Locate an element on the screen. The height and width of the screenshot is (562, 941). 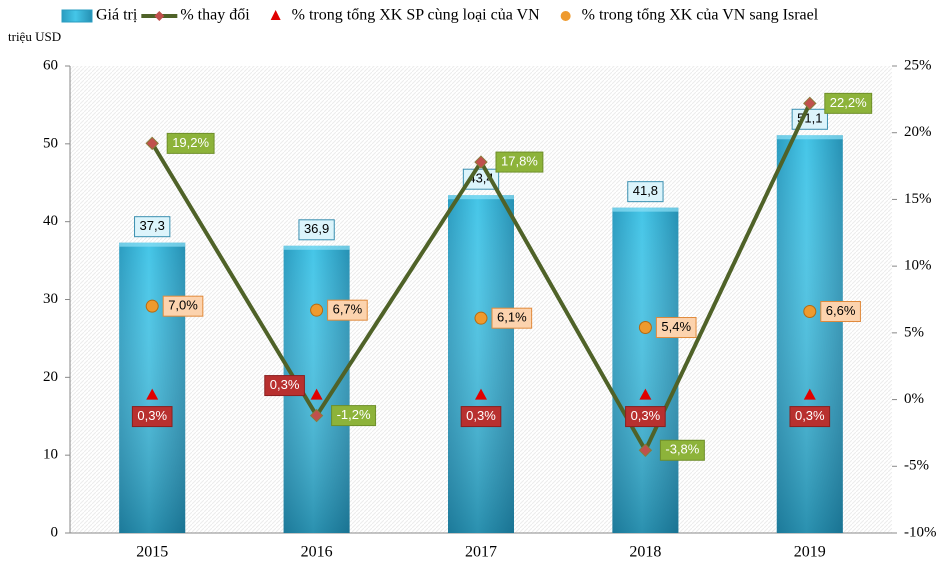
line-label: -1,2% is located at coordinates (354, 416).